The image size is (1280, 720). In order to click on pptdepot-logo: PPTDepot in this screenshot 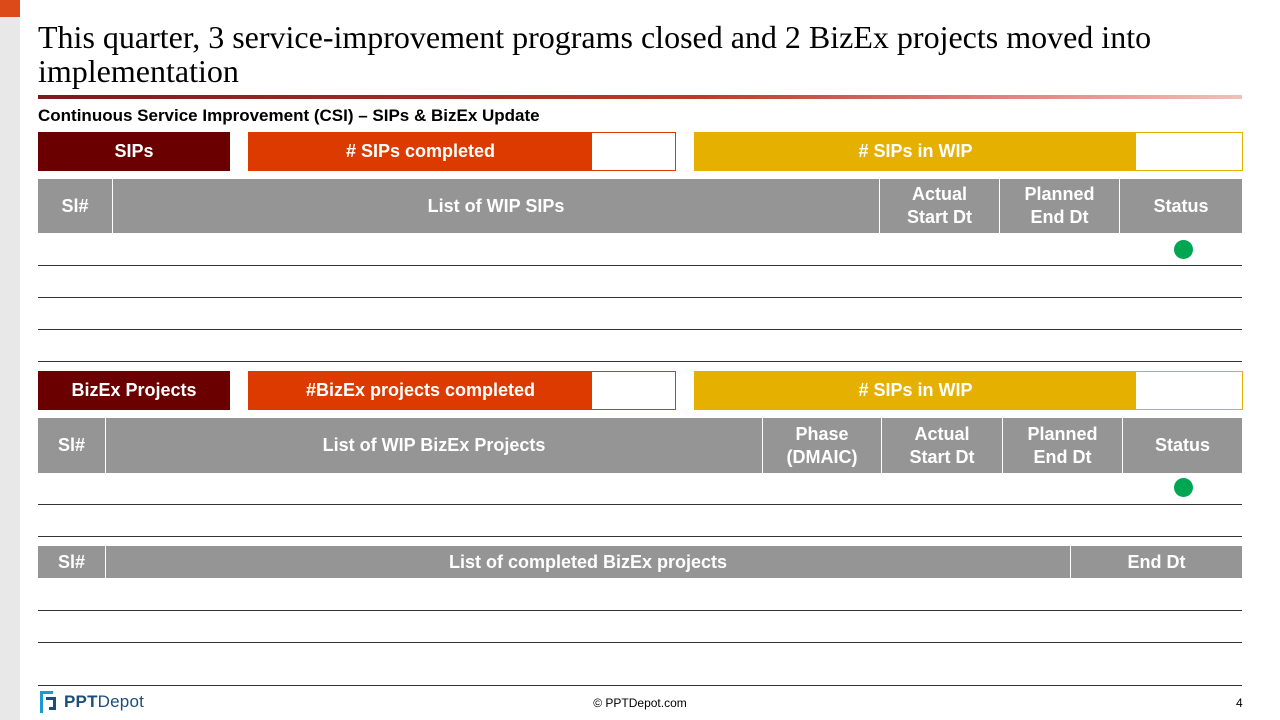, I will do `click(91, 702)`.